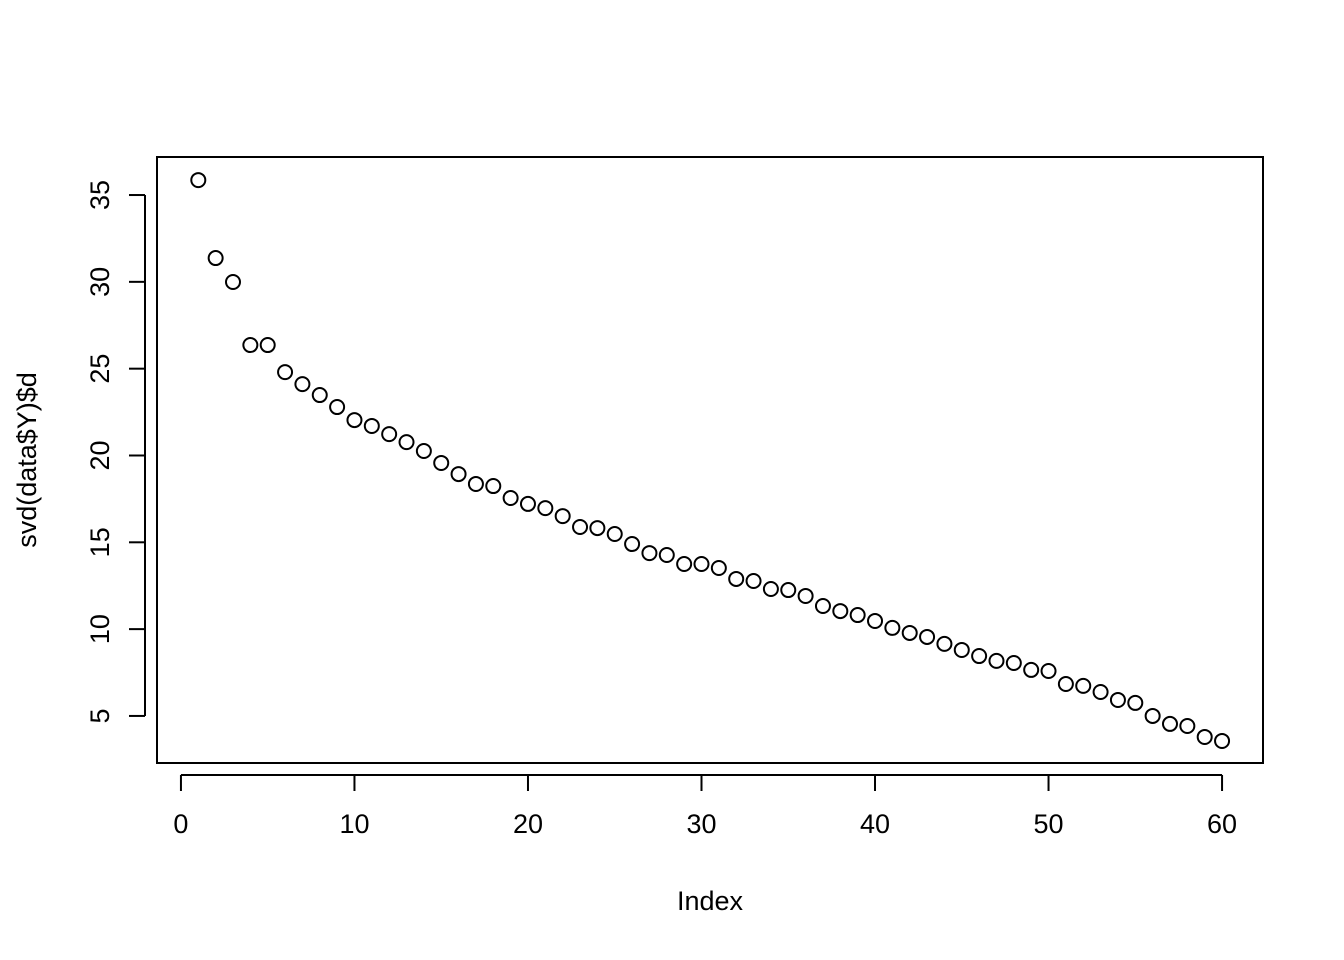  Describe the element at coordinates (180, 824) in the screenshot. I see `x-tick-label: 0` at that location.